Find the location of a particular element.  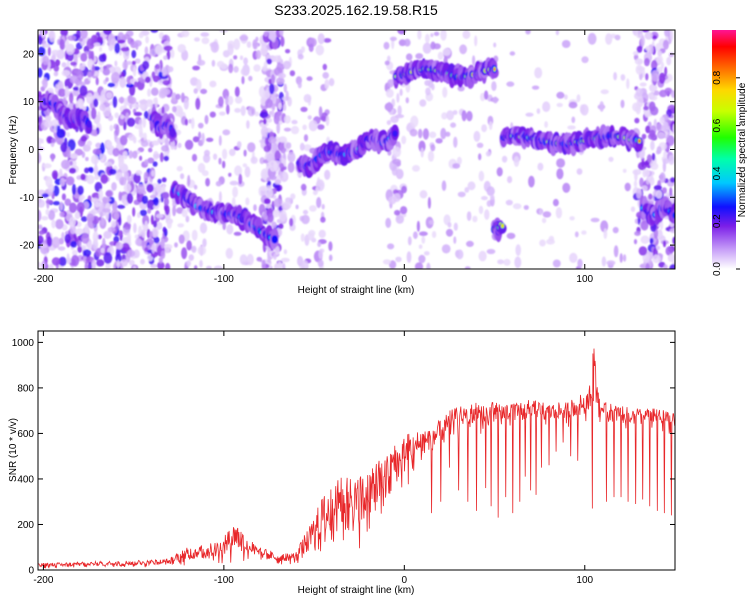

colorbar-tick-label: 0.4 is located at coordinates (717, 173).